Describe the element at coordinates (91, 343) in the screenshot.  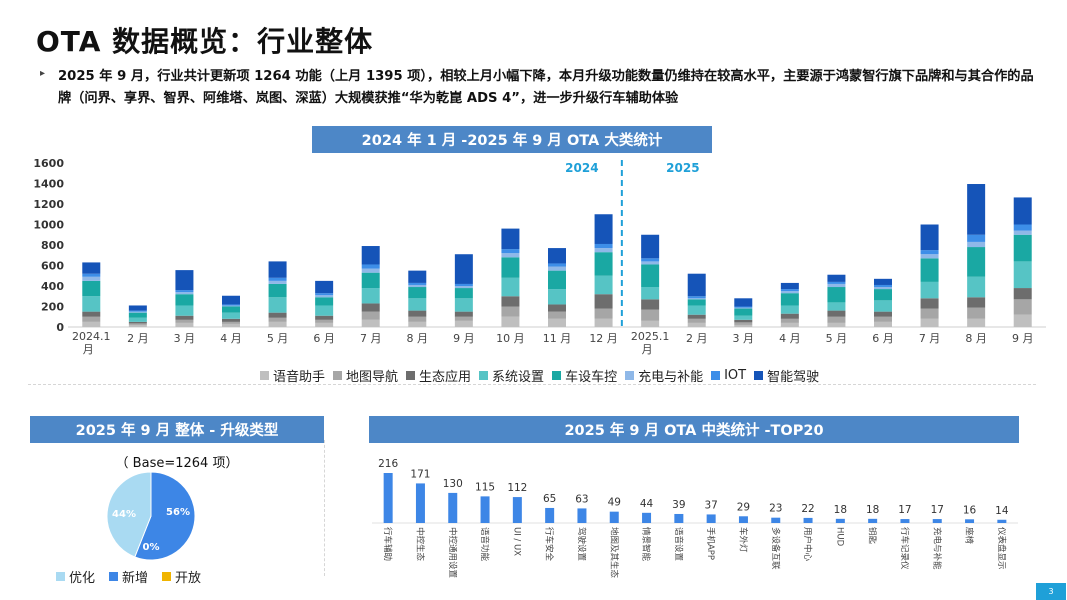
I see `x-tick-label: 2024.1 月` at that location.